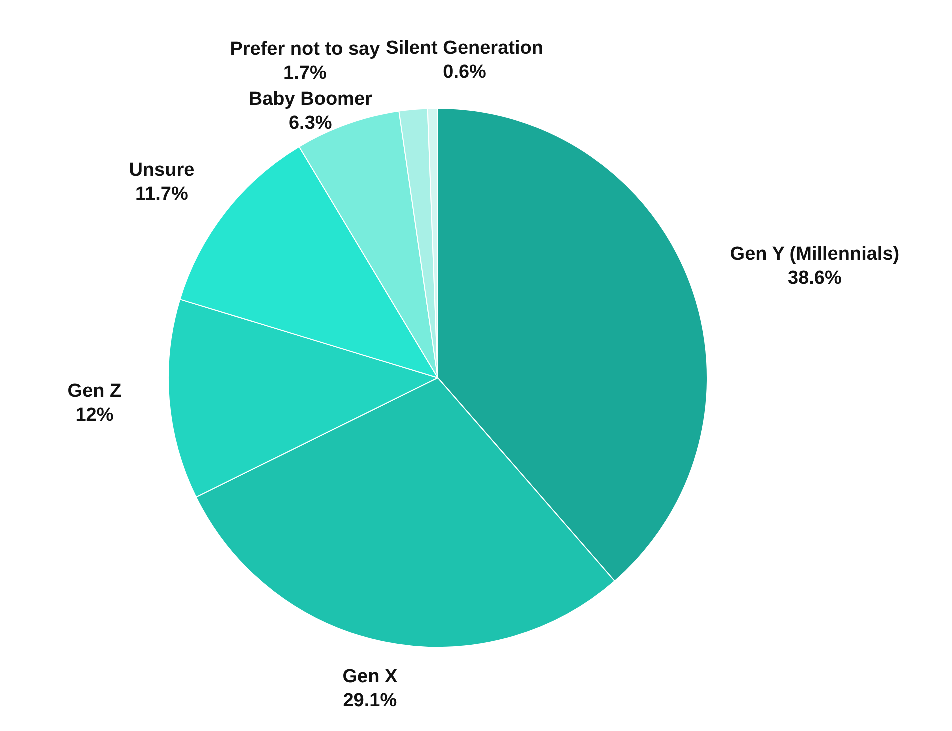 Image resolution: width=952 pixels, height=731 pixels. Describe the element at coordinates (310, 123) in the screenshot. I see `data-label: 6.3%` at that location.